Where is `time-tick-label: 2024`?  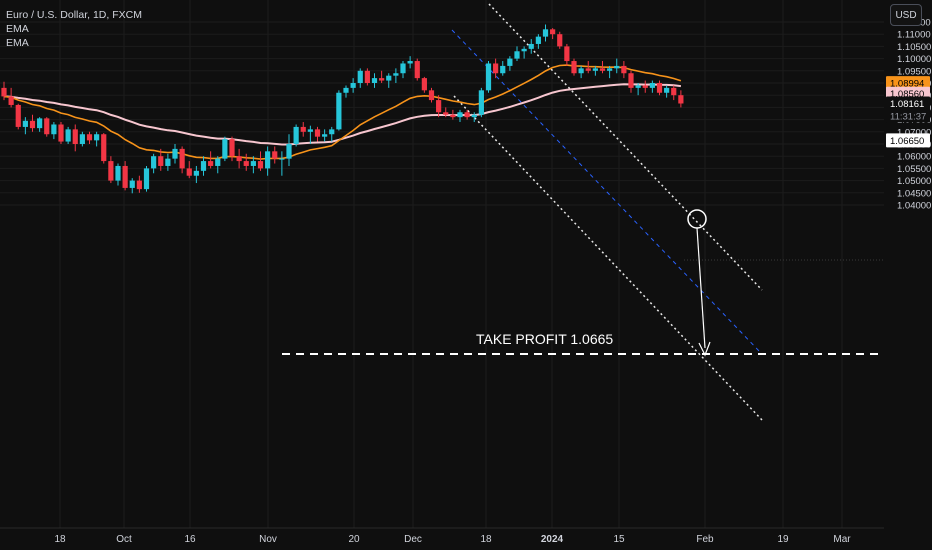
time-tick-label: 2024 is located at coordinates (552, 539).